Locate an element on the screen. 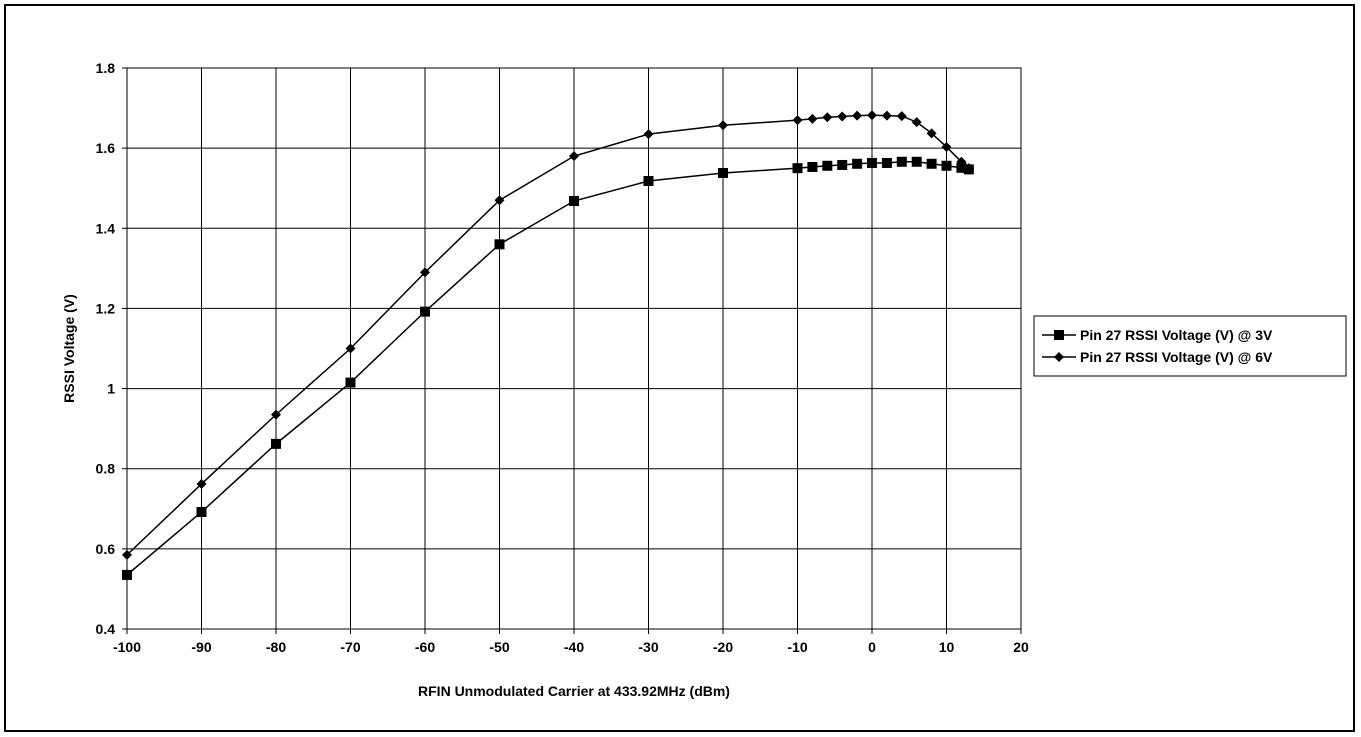 The height and width of the screenshot is (737, 1361). x-tick-label: -40 is located at coordinates (574, 647).